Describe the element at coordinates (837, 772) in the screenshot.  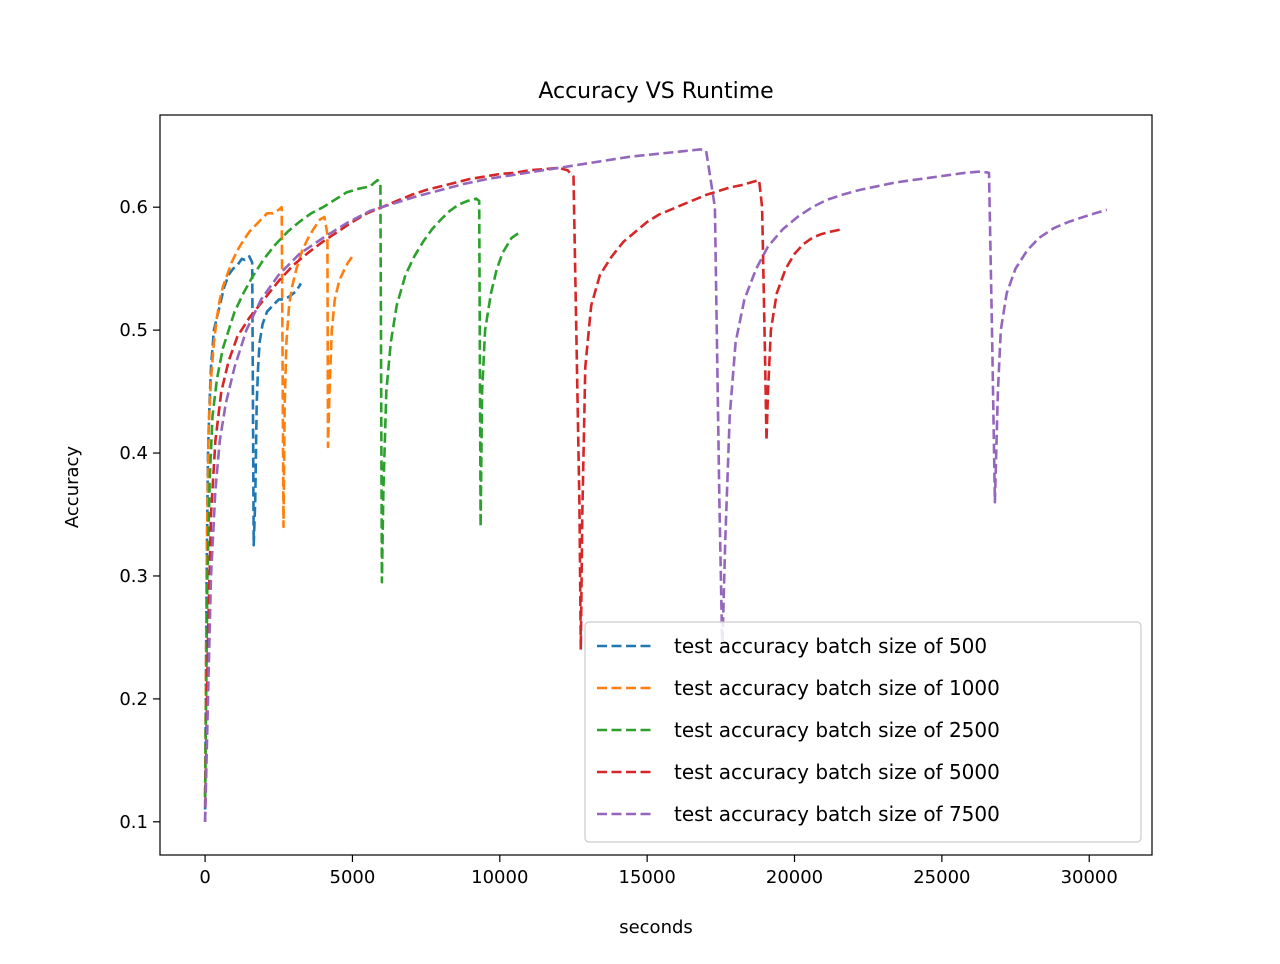
I see `legend-label: test accuracy batch size of 5000` at that location.